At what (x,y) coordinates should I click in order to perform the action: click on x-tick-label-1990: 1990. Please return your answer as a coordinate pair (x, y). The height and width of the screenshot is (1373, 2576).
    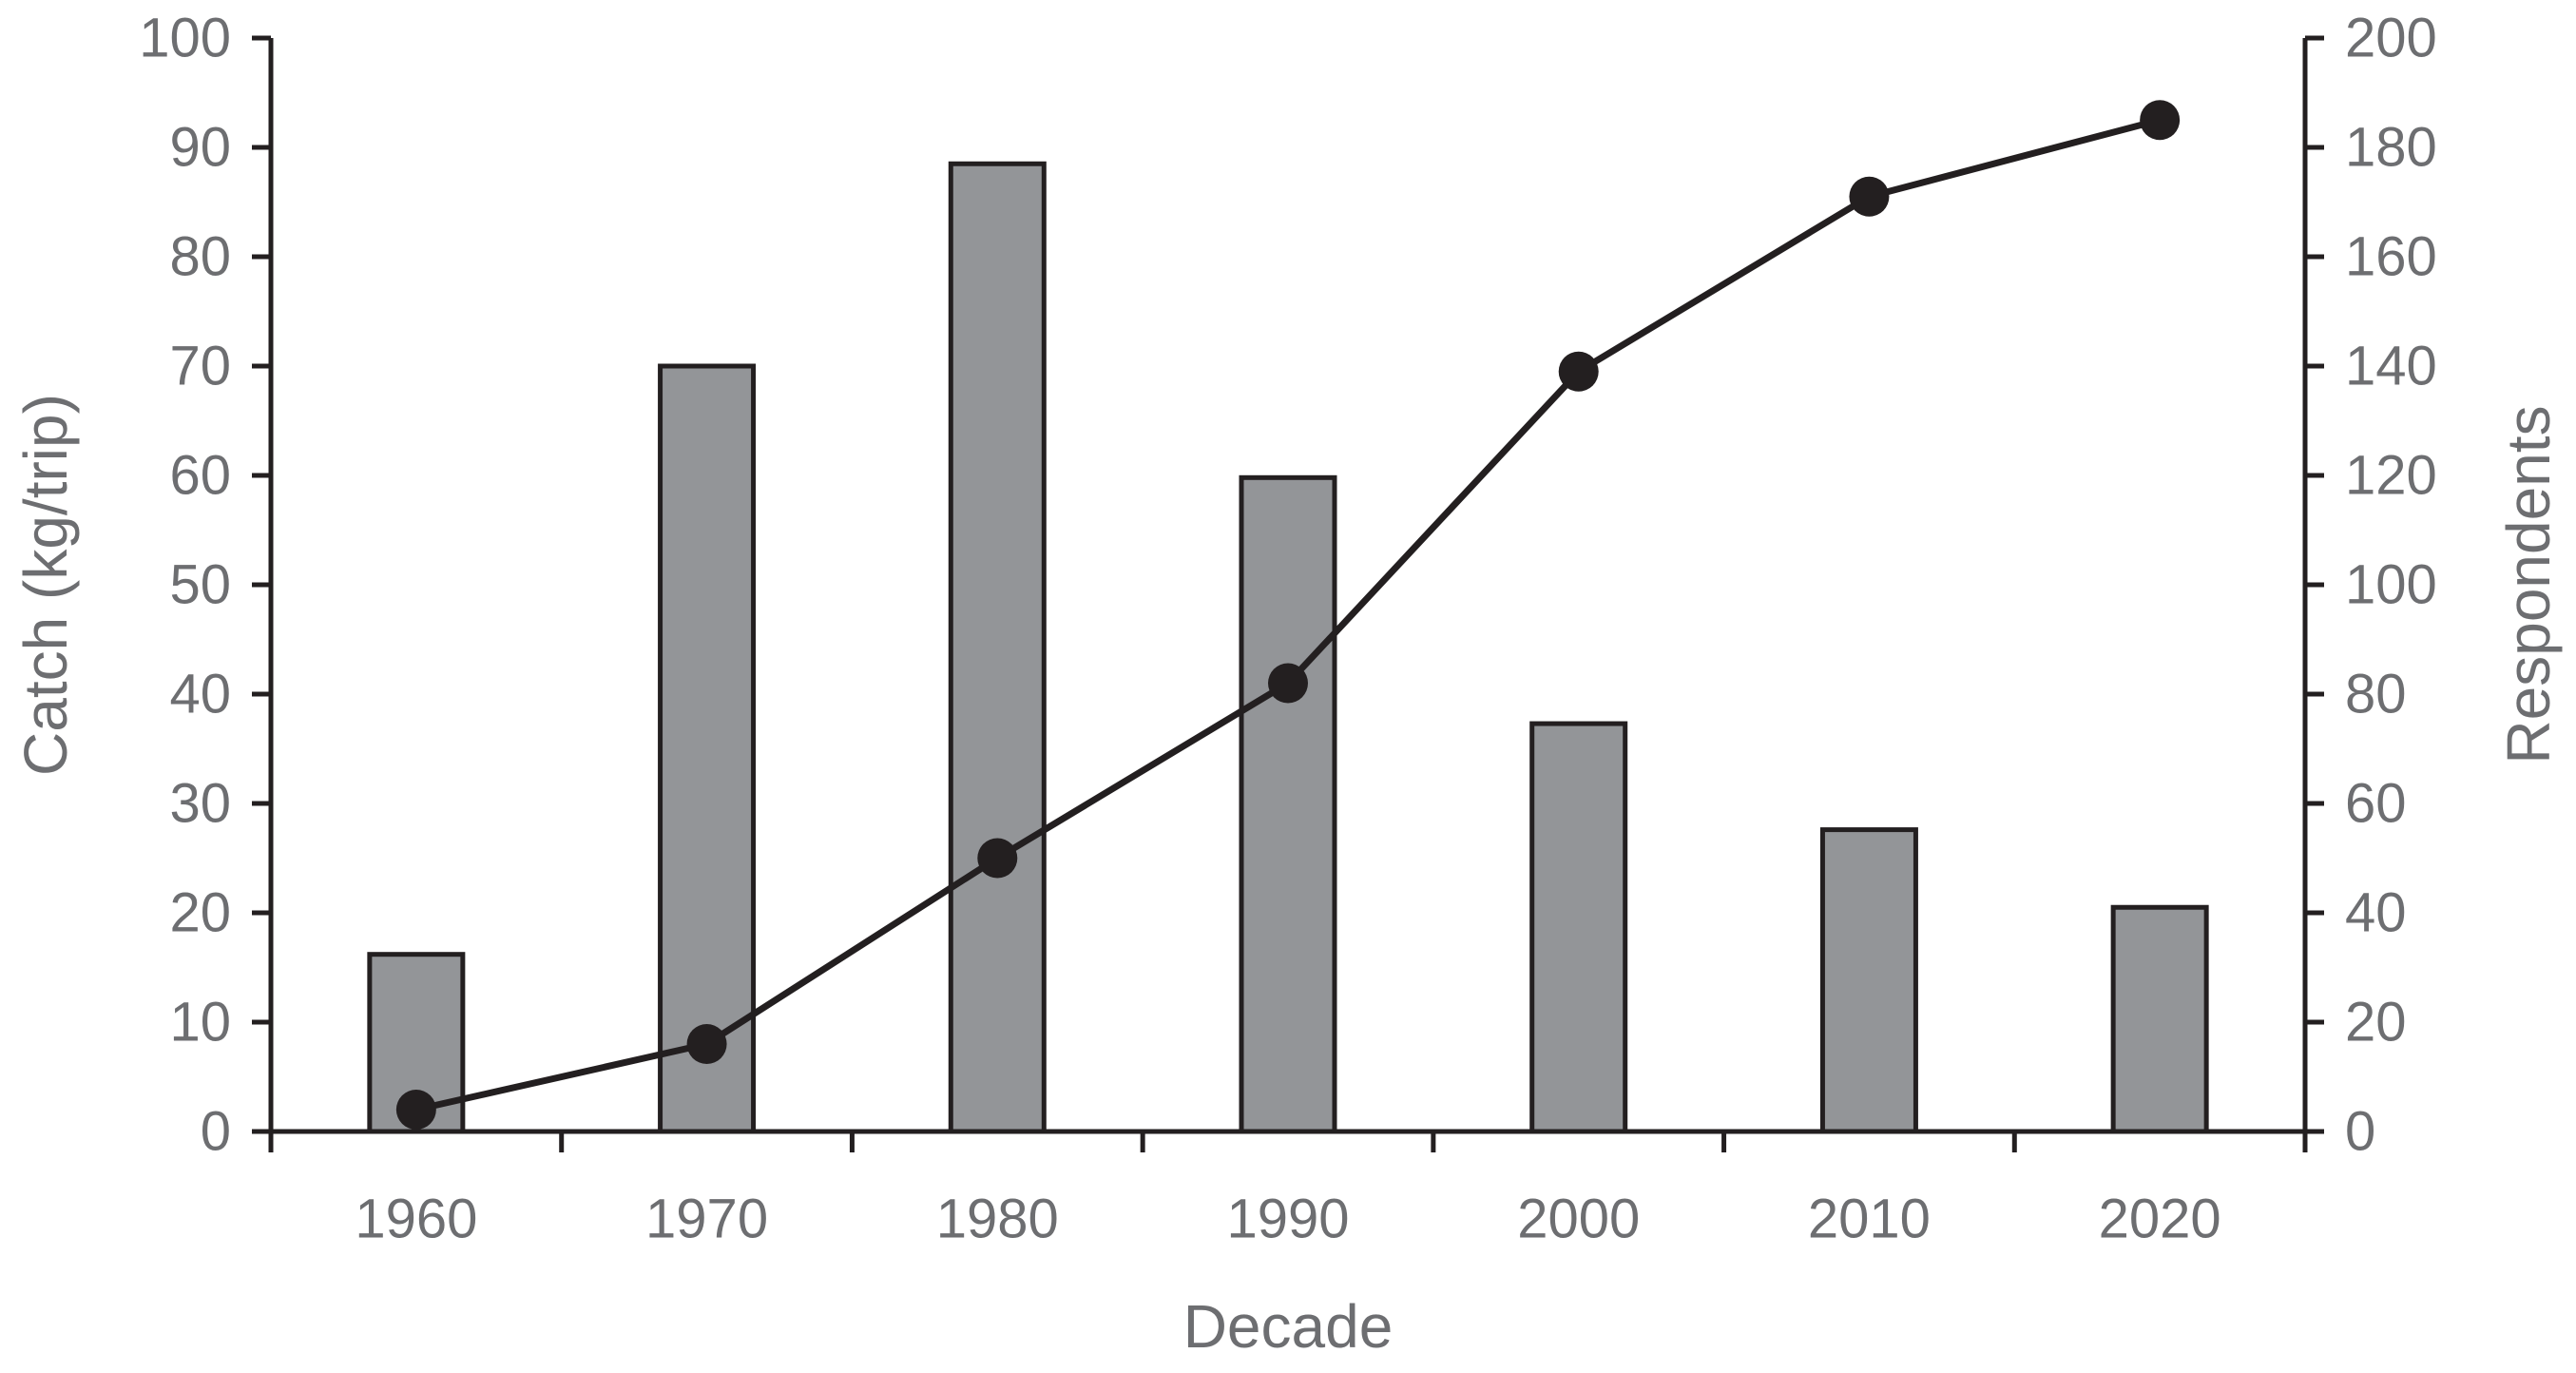
    Looking at the image, I should click on (1287, 1219).